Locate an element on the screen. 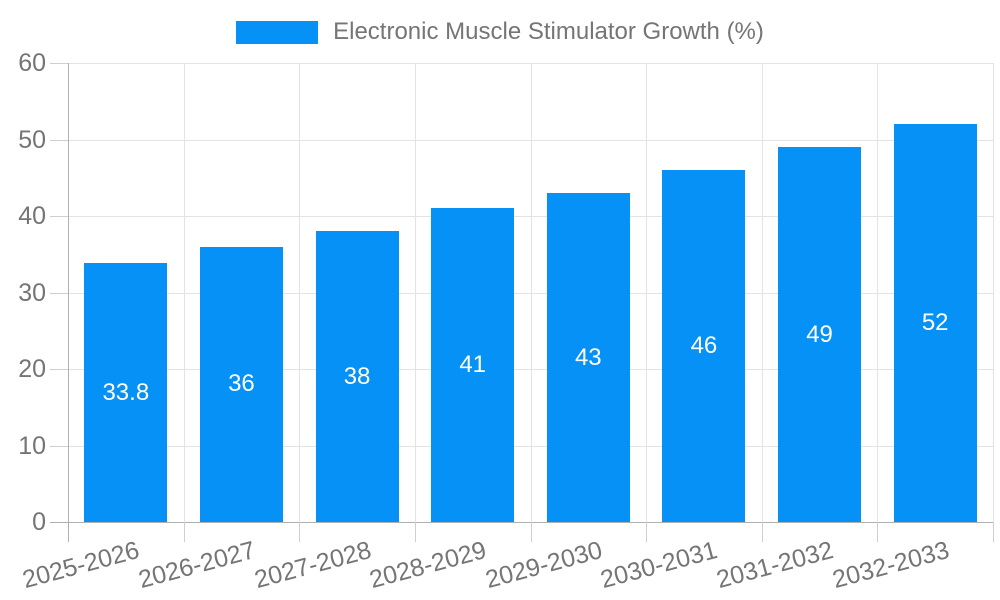 This screenshot has width=1000, height=600. bar-value-label: 43 is located at coordinates (588, 357).